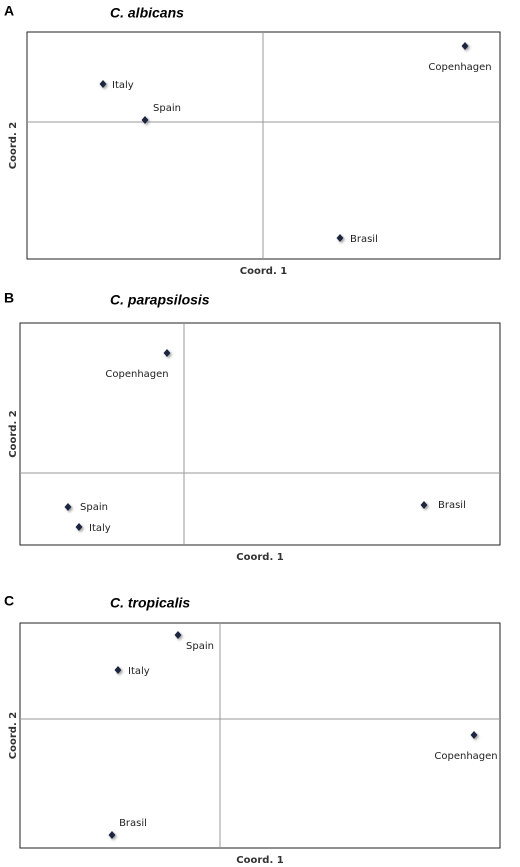 This screenshot has width=520, height=867. Describe the element at coordinates (9, 11) in the screenshot. I see `panel-letter: A` at that location.